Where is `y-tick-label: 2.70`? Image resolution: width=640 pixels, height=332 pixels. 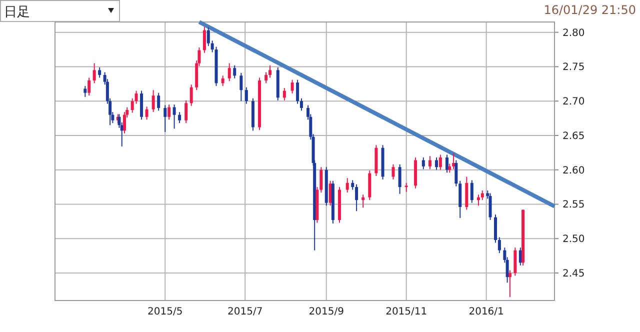 y-tick-label: 2.70 is located at coordinates (573, 102).